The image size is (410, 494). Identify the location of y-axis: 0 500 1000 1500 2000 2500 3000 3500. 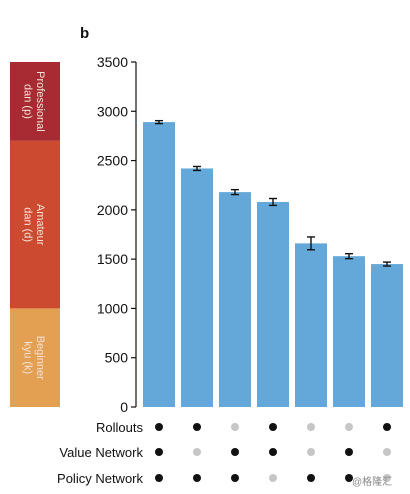
(117, 234).